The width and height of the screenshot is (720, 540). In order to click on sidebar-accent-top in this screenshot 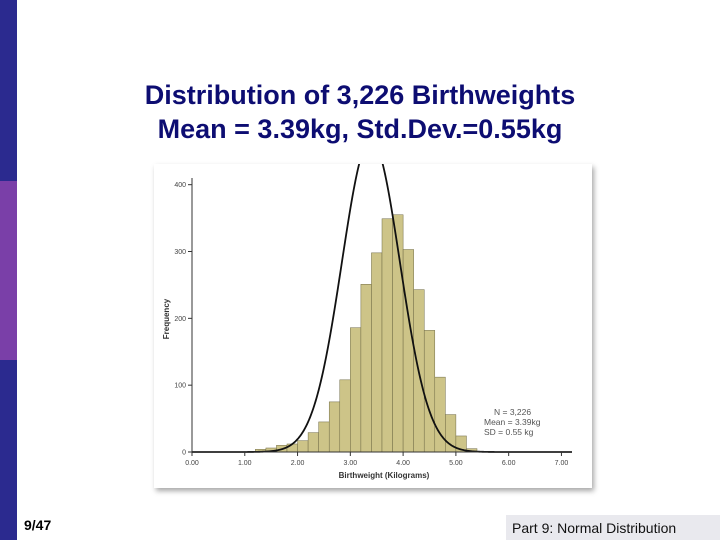, I will do `click(8, 90)`.